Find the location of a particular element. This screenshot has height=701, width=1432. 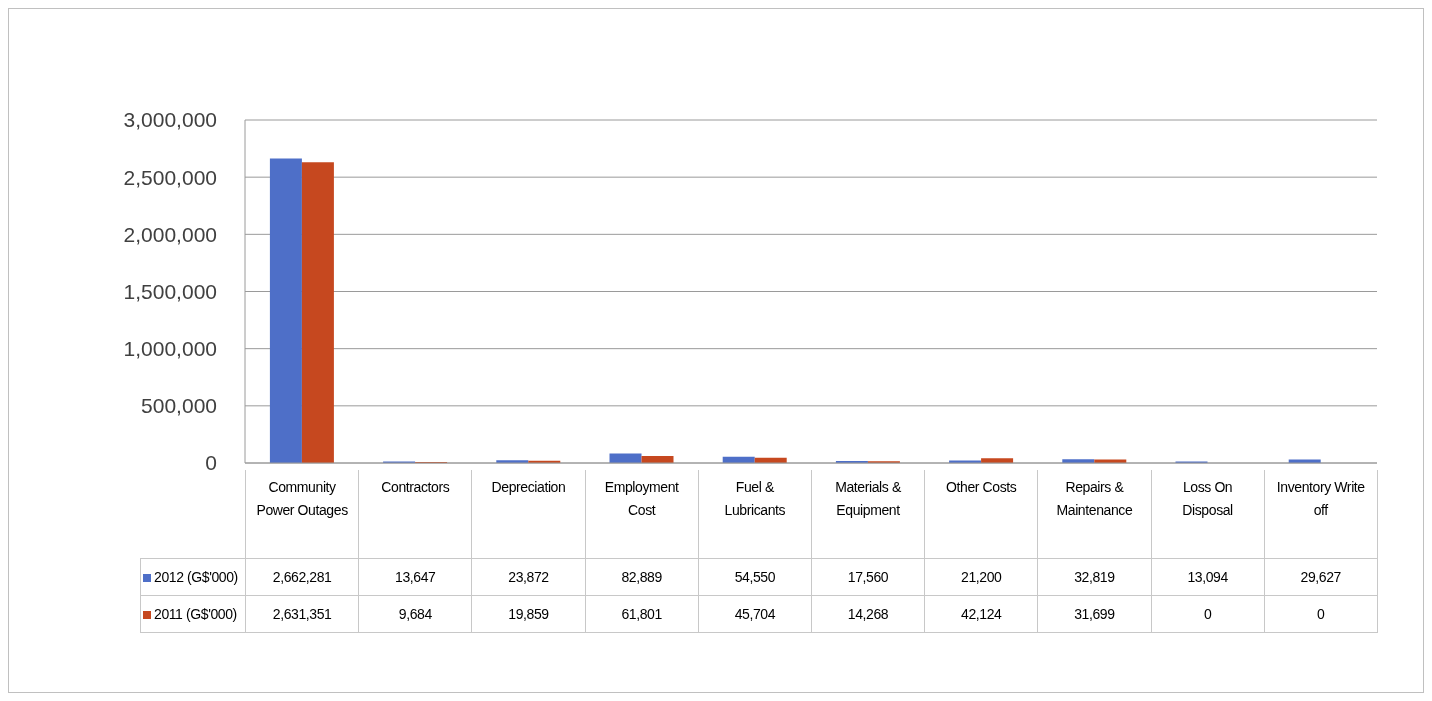

legend-label: 2012 (G$'000) is located at coordinates (196, 576).